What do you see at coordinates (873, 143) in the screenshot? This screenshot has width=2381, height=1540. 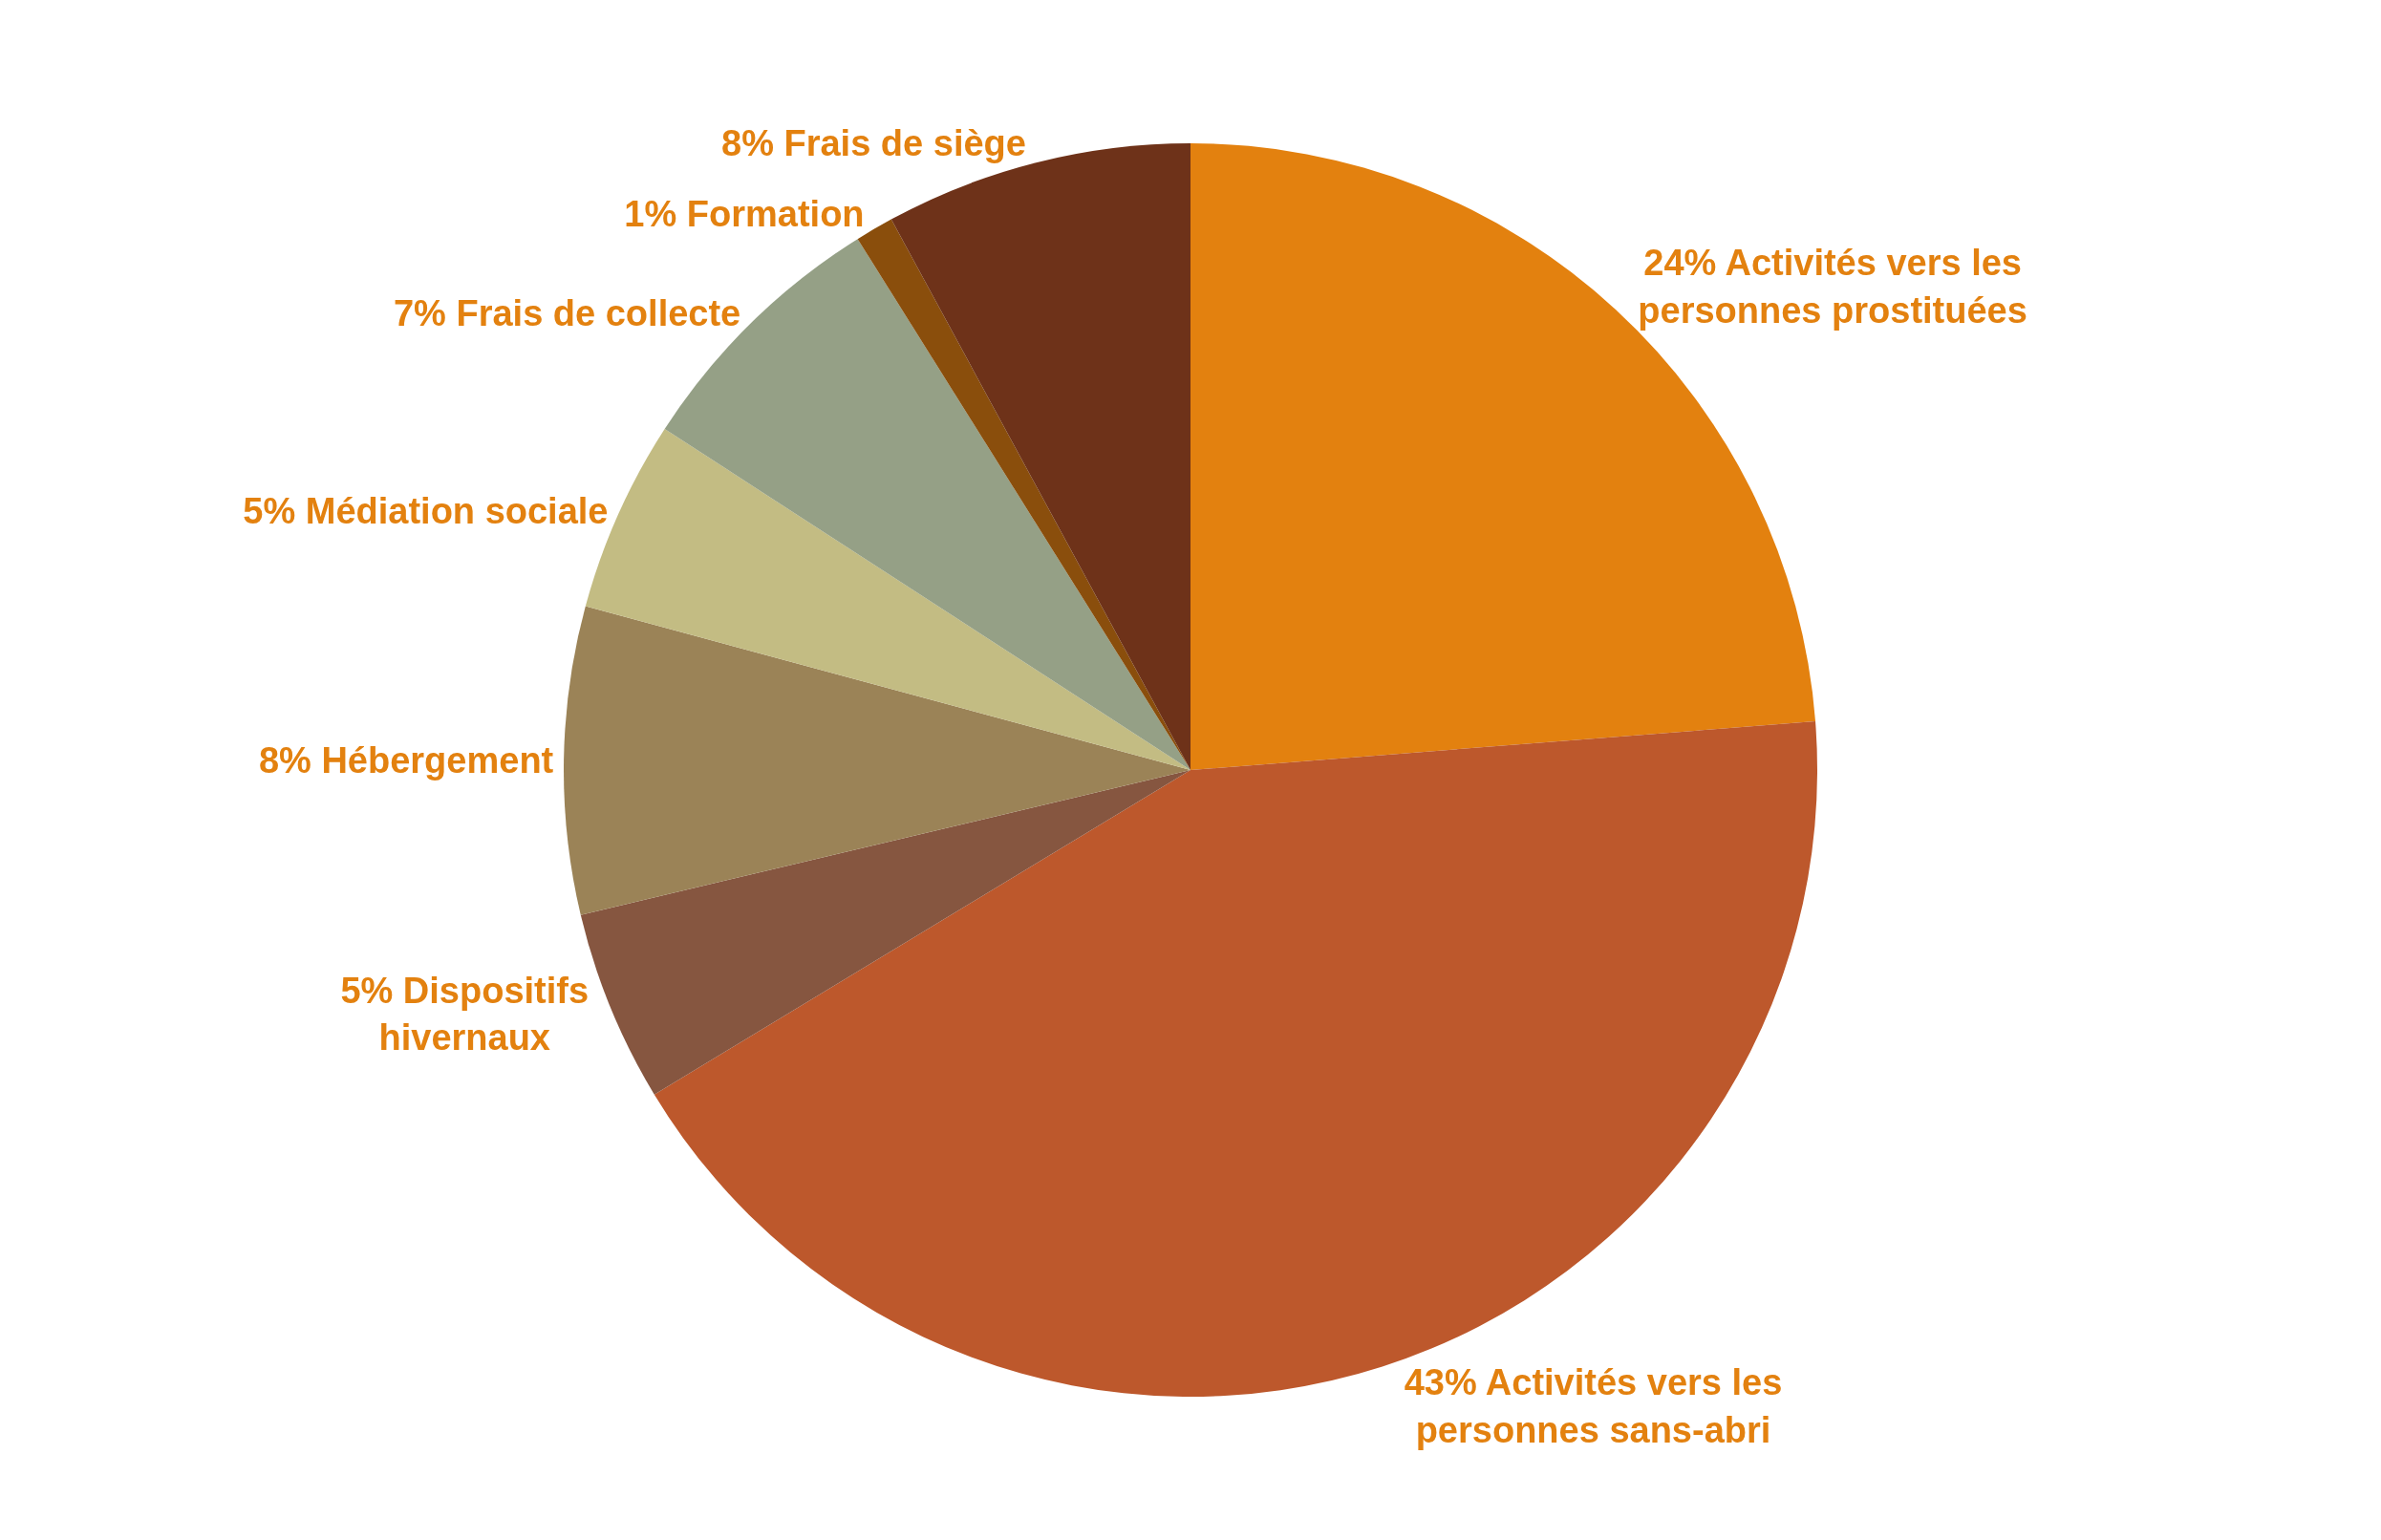 I see `slice-label: 8% Frais de siège` at bounding box center [873, 143].